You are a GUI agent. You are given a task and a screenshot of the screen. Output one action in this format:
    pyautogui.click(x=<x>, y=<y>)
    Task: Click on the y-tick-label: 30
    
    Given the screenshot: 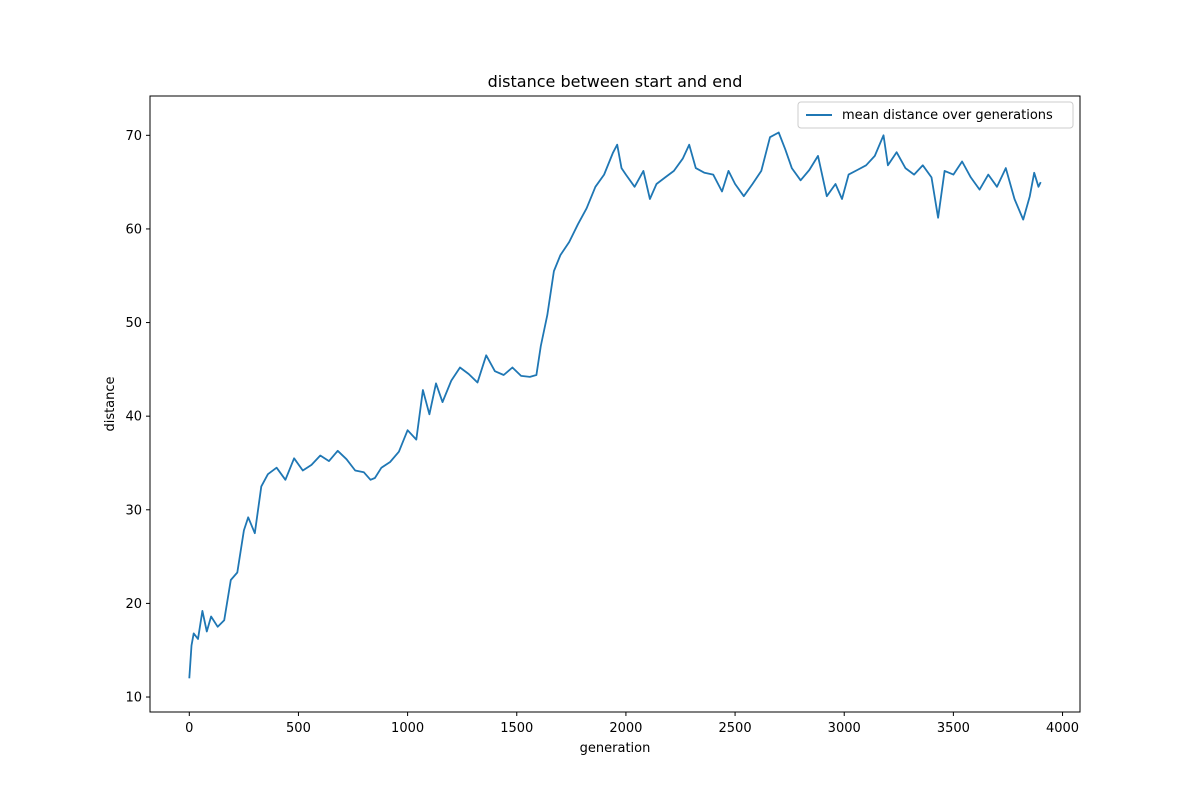 What is the action you would take?
    pyautogui.click(x=133, y=510)
    